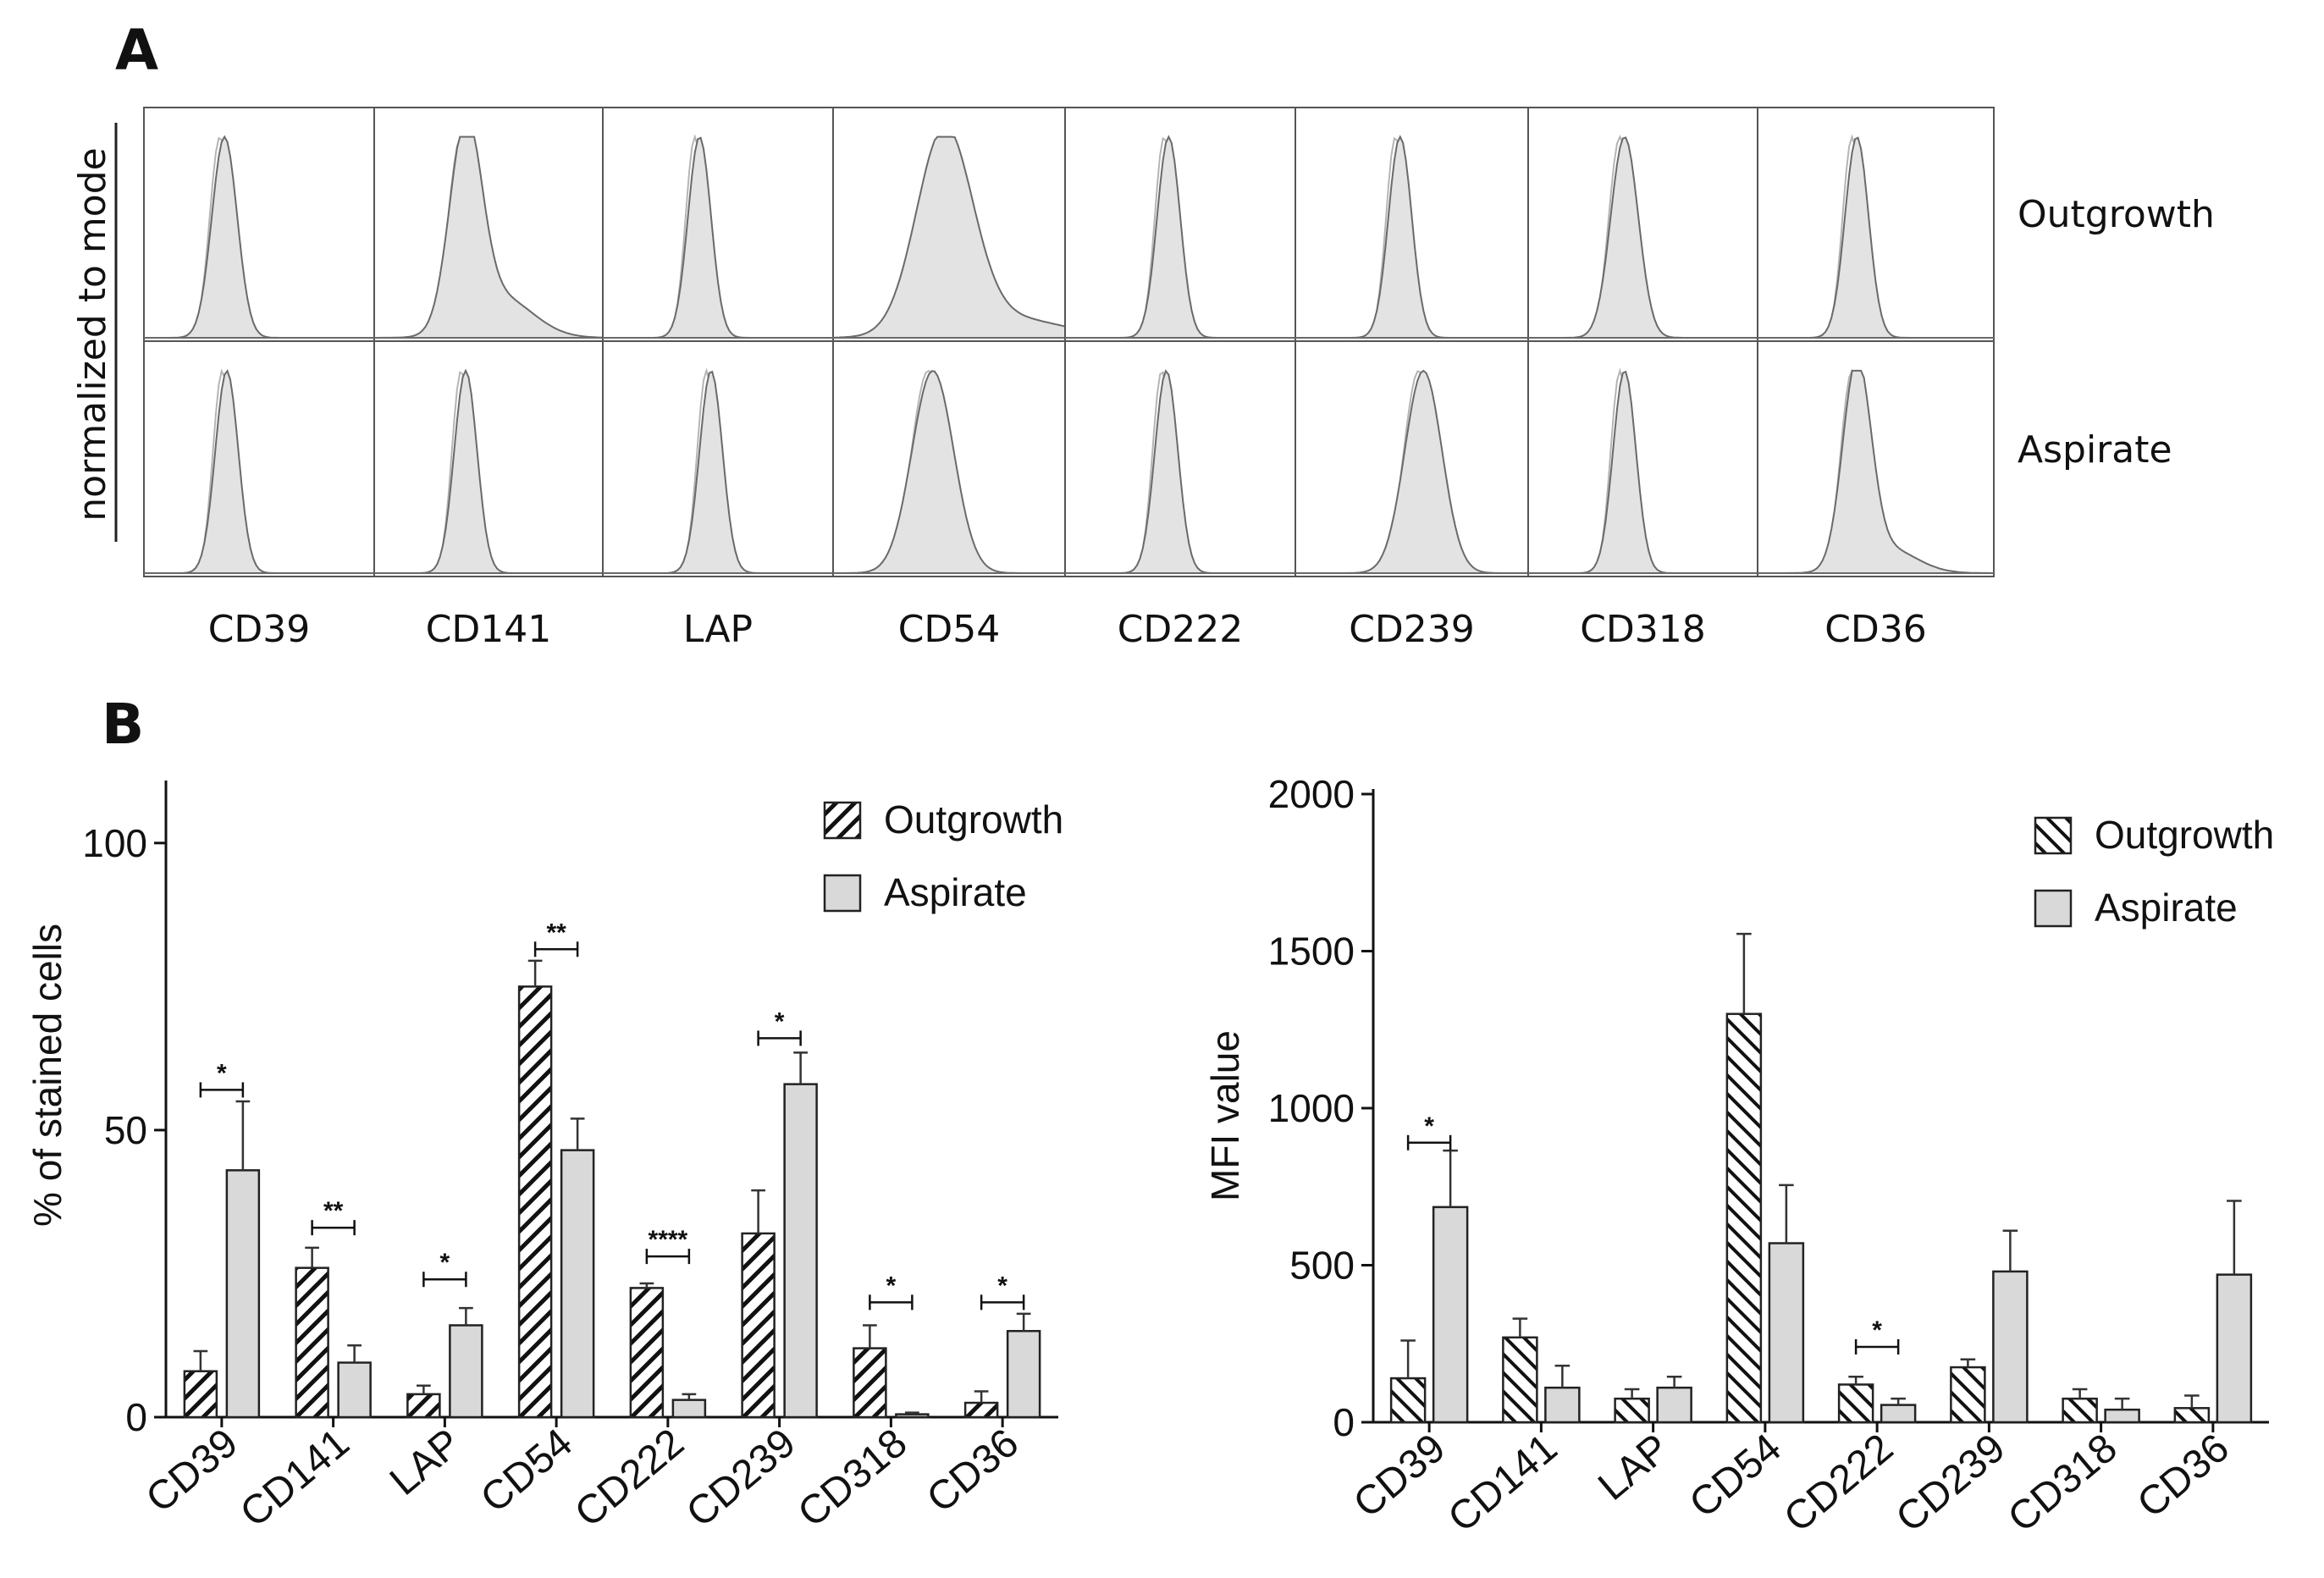  I want to click on y-tick-label: 1500, so click(1311, 952).